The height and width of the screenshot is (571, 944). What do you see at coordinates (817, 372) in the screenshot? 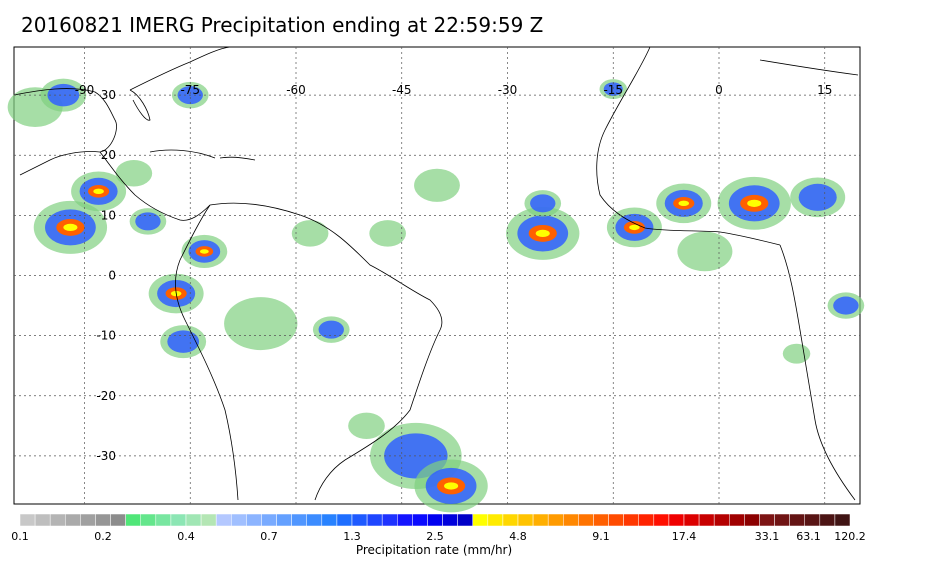
I see `coastline-africa-southwest` at bounding box center [817, 372].